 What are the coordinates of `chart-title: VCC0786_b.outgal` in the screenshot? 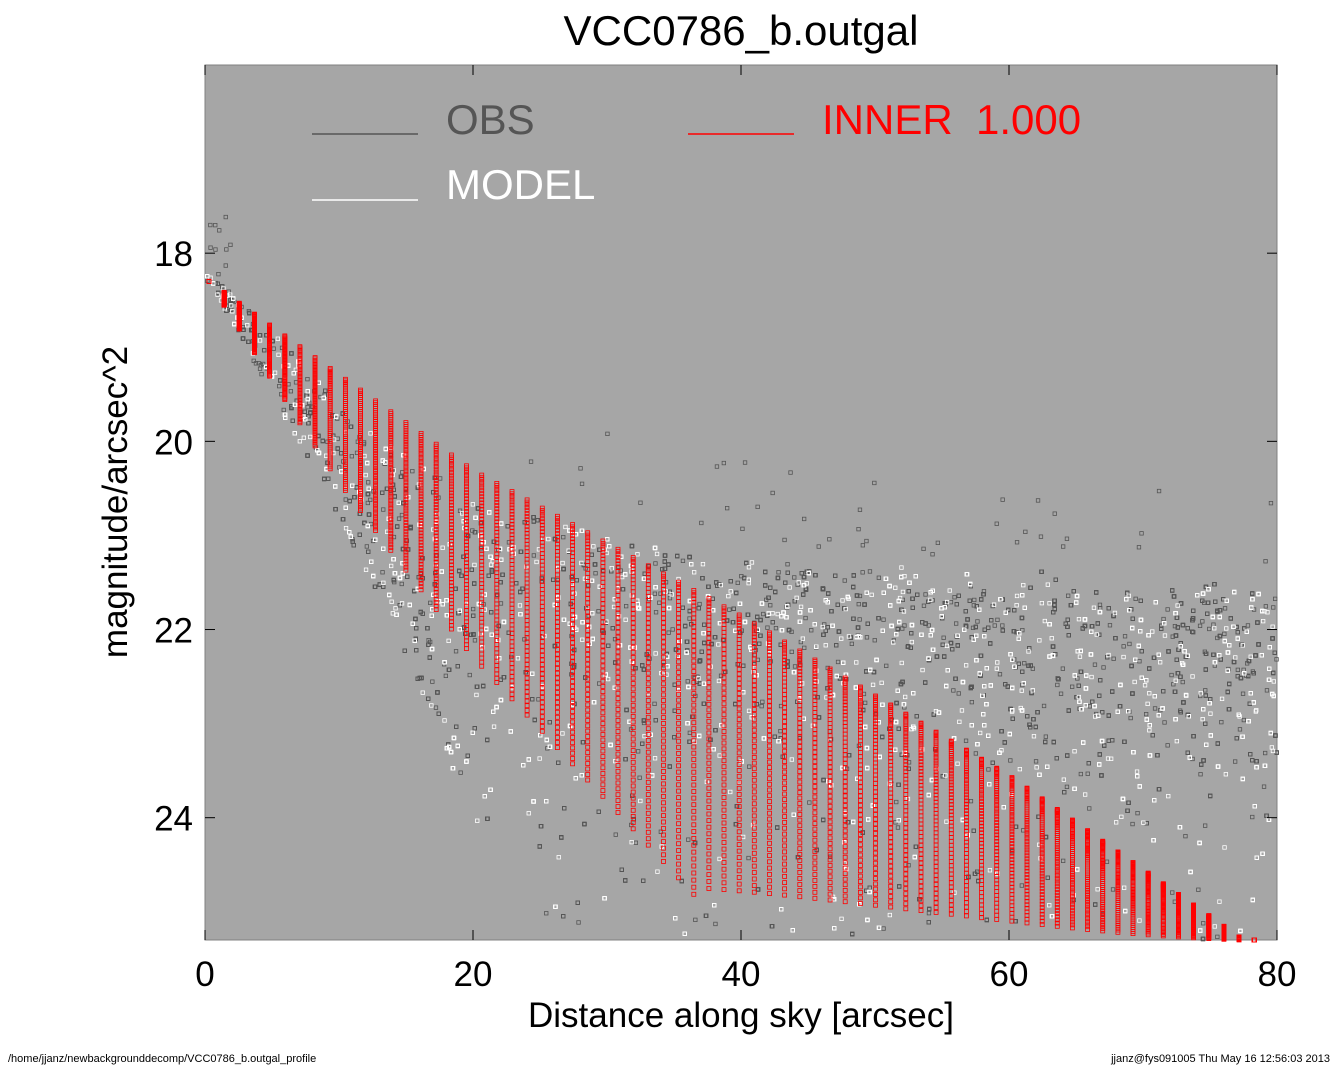 It's located at (741, 30).